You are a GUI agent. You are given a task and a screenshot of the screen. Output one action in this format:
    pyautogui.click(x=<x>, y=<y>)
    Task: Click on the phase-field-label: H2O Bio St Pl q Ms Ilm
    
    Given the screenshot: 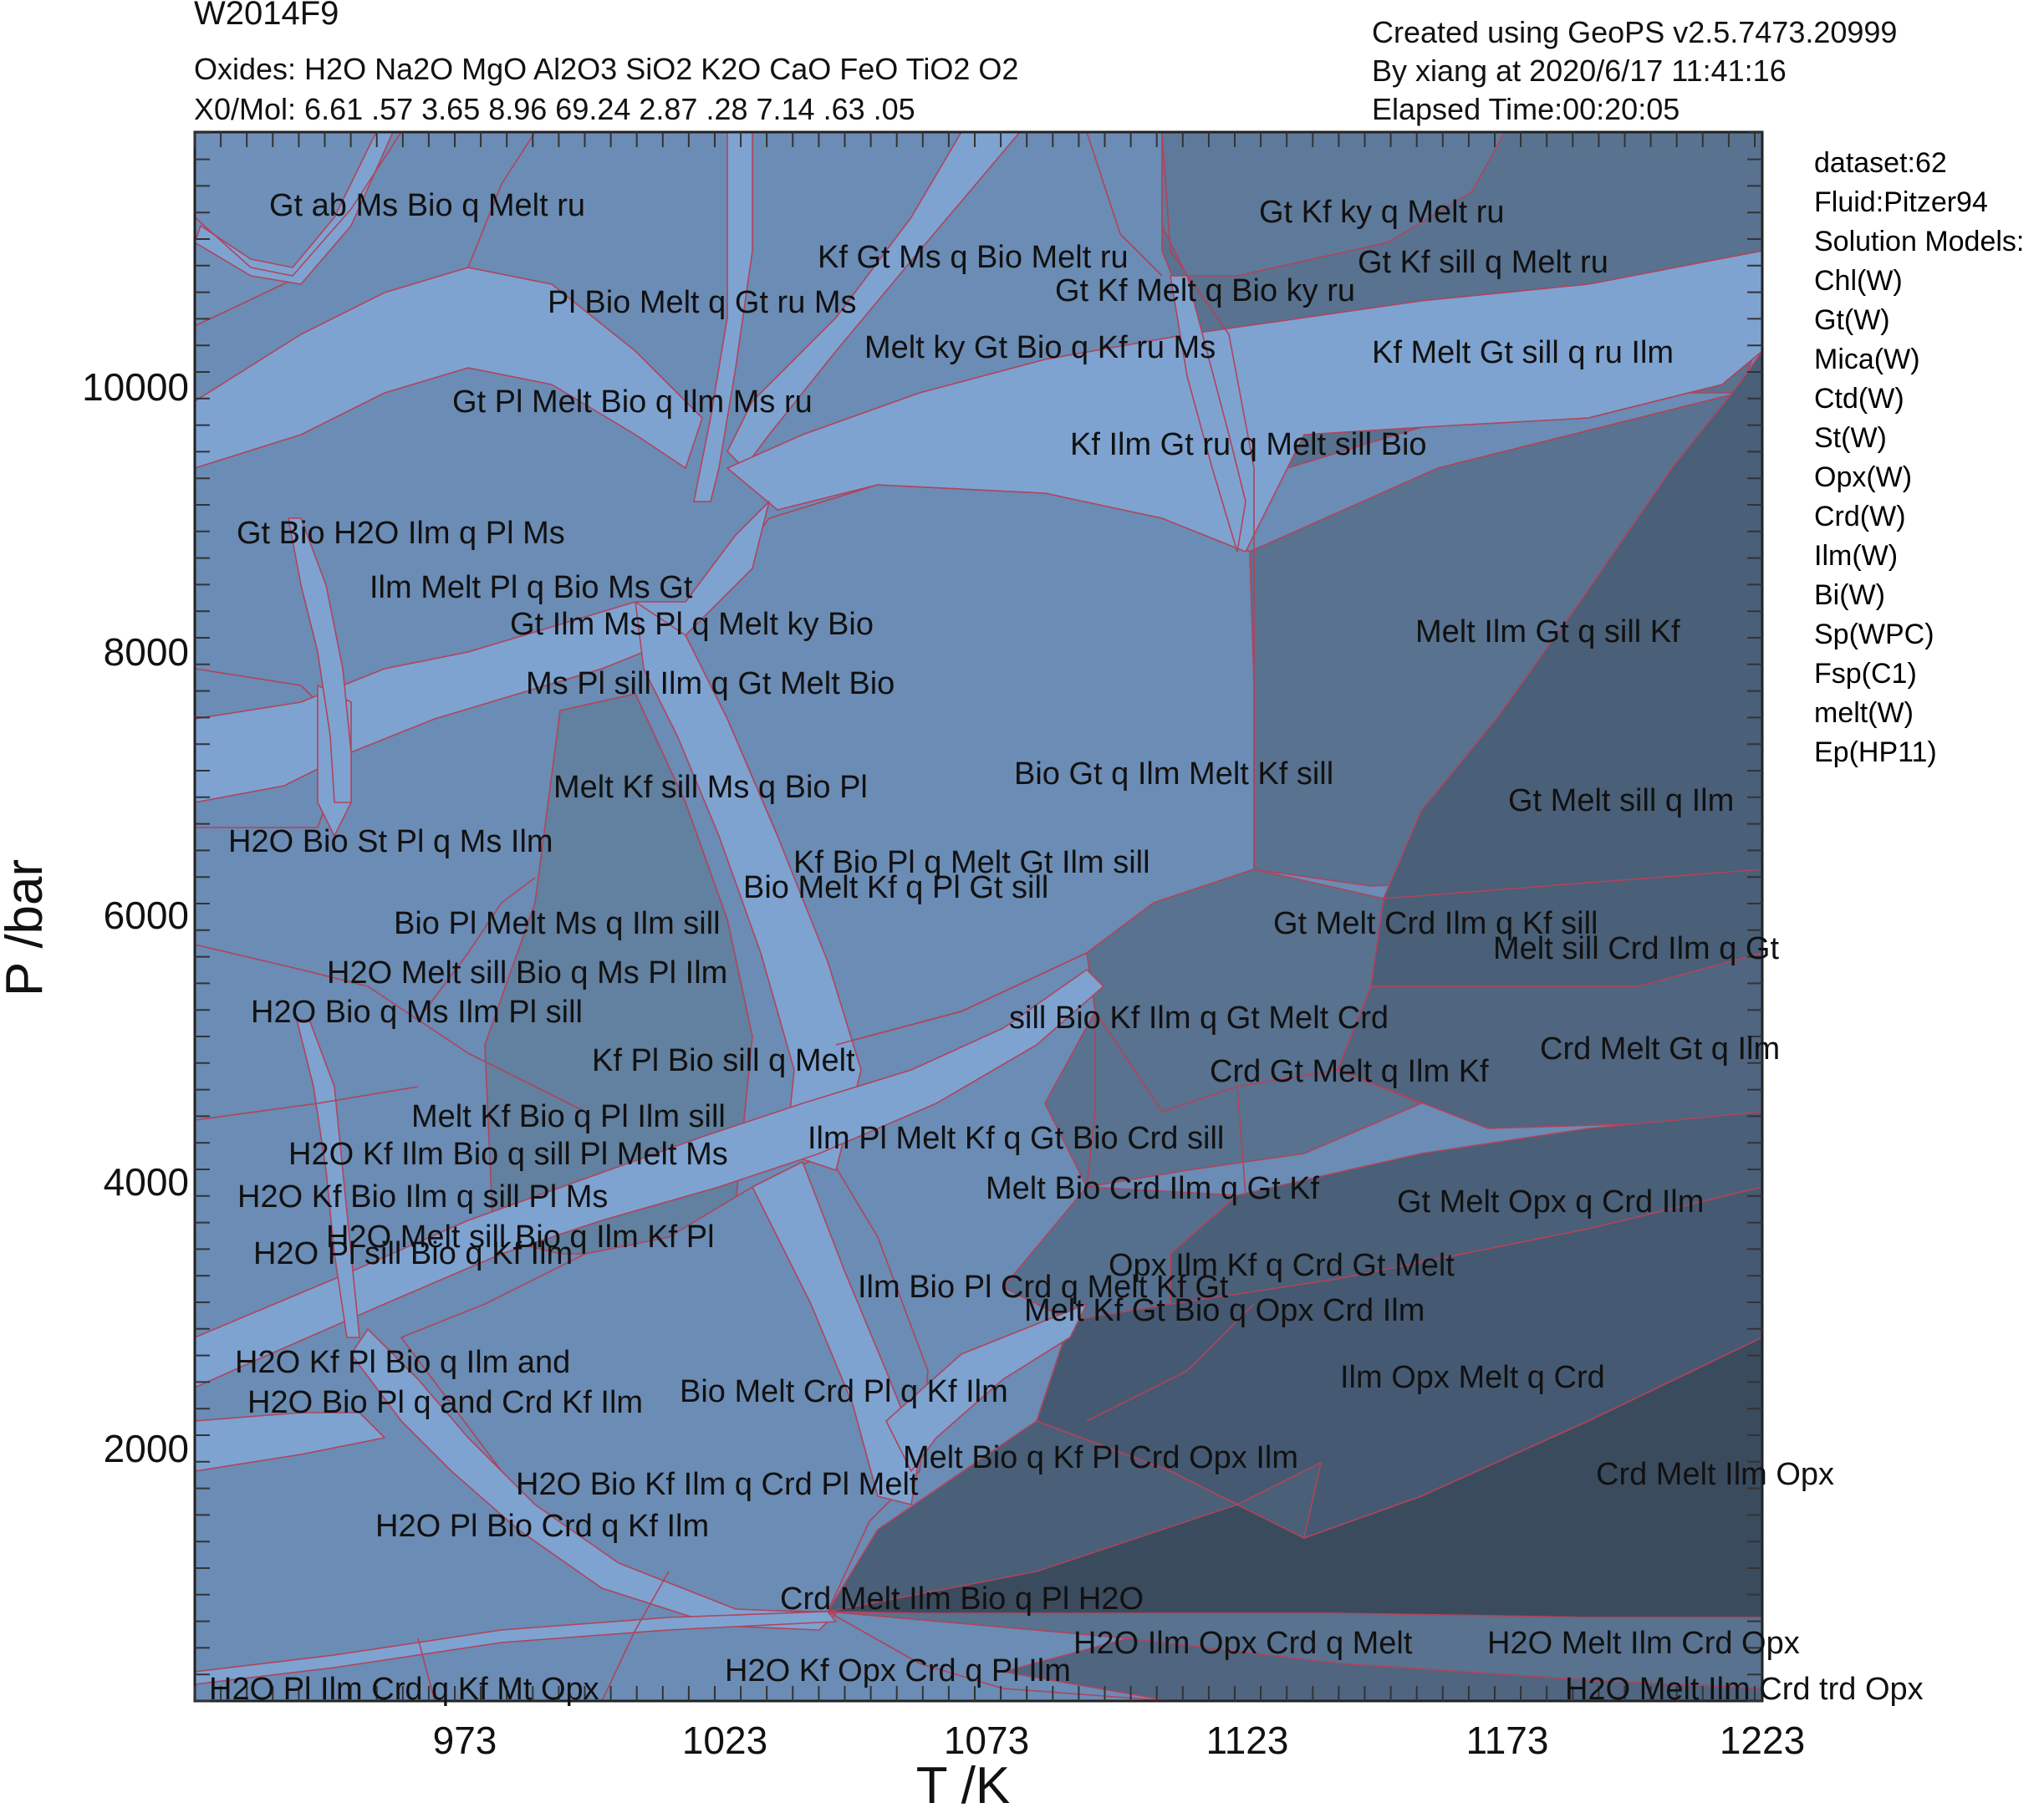 What is the action you would take?
    pyautogui.click(x=390, y=841)
    